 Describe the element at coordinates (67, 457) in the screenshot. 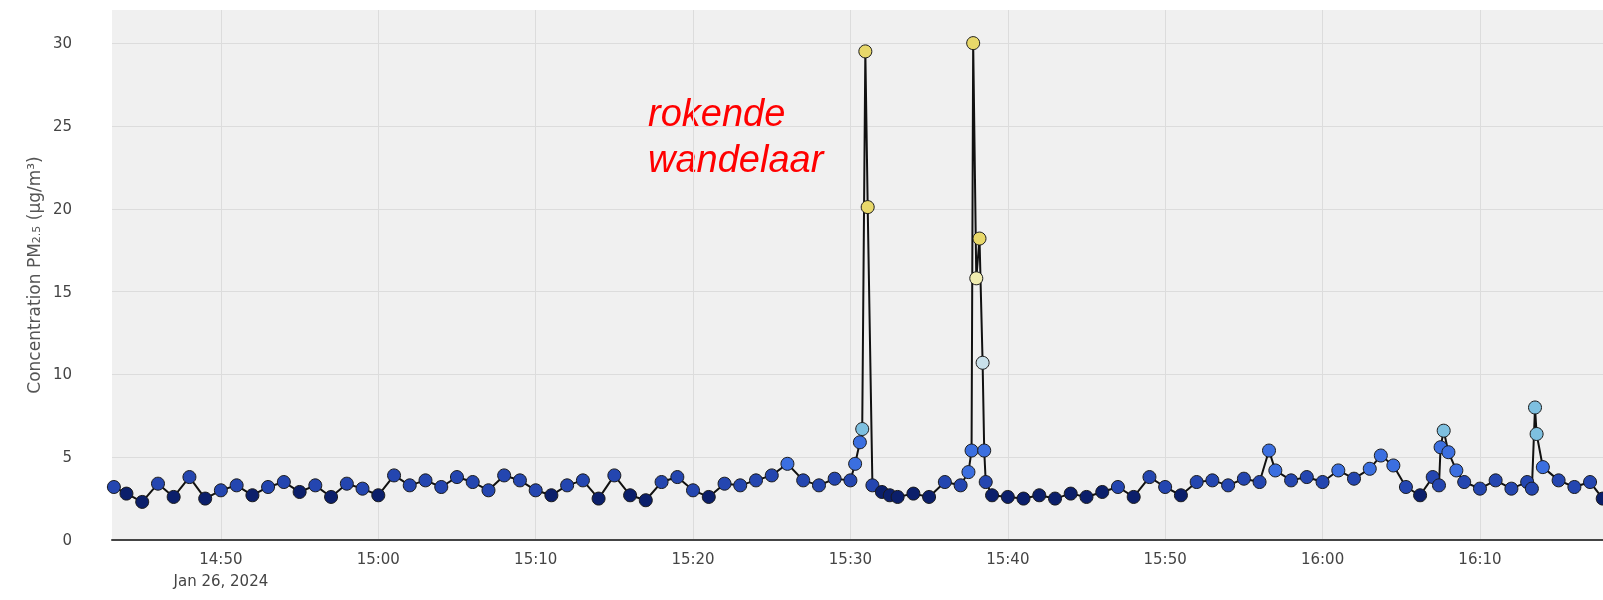

I see `y-tick-label: 5` at that location.